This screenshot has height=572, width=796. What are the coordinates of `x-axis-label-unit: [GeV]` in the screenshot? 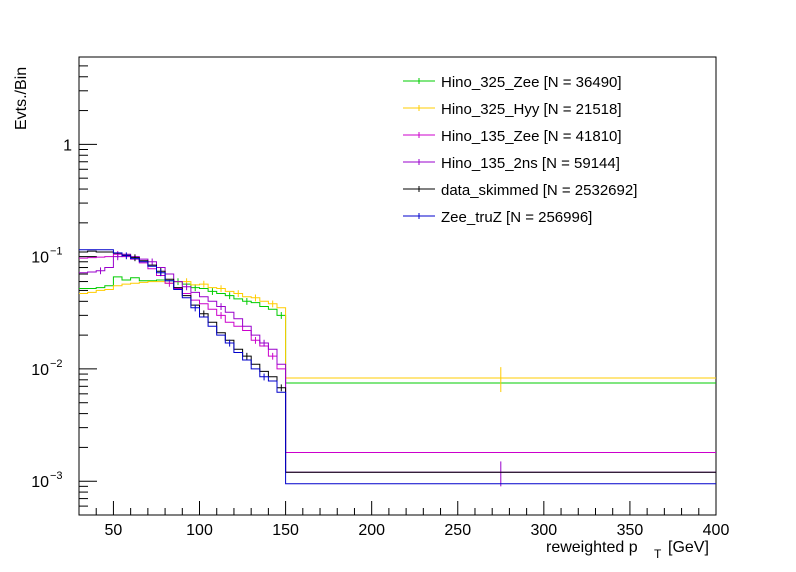 It's located at (688, 547).